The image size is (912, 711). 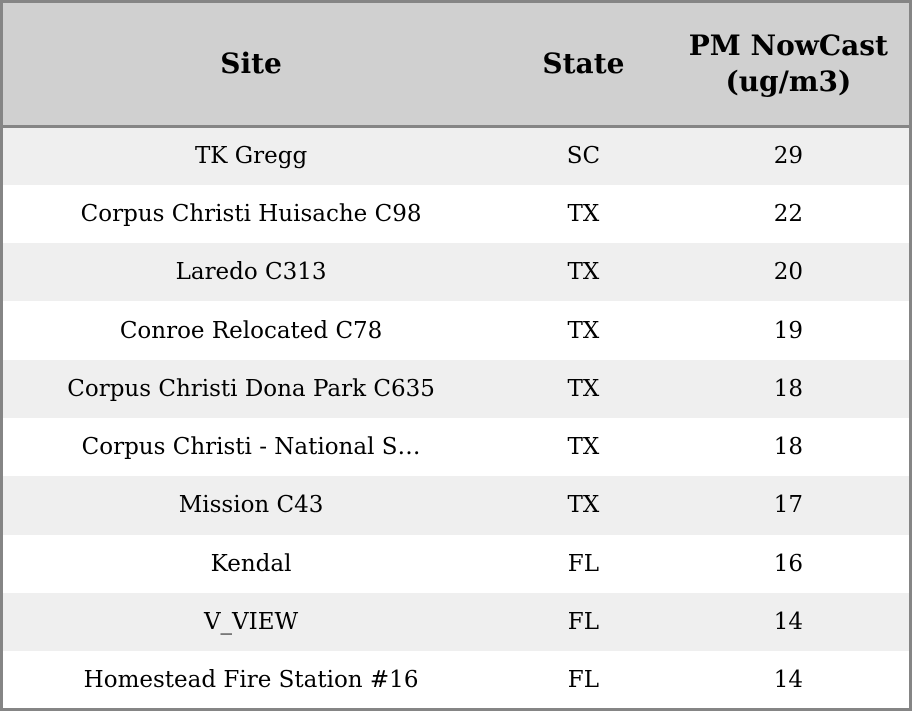 What do you see at coordinates (788, 330) in the screenshot?
I see `pm-nowcast-cell: 19` at bounding box center [788, 330].